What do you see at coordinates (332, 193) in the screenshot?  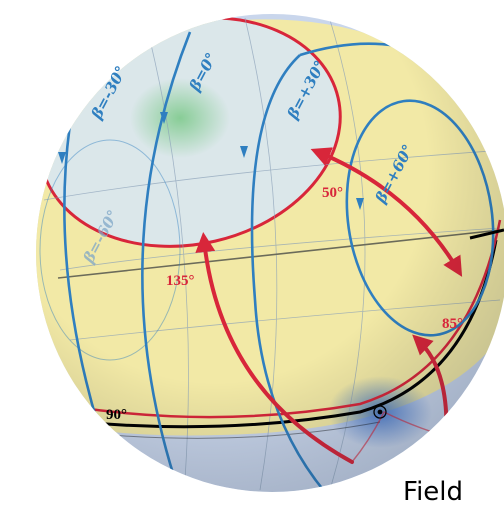 I see `label-angle-50: 50°` at bounding box center [332, 193].